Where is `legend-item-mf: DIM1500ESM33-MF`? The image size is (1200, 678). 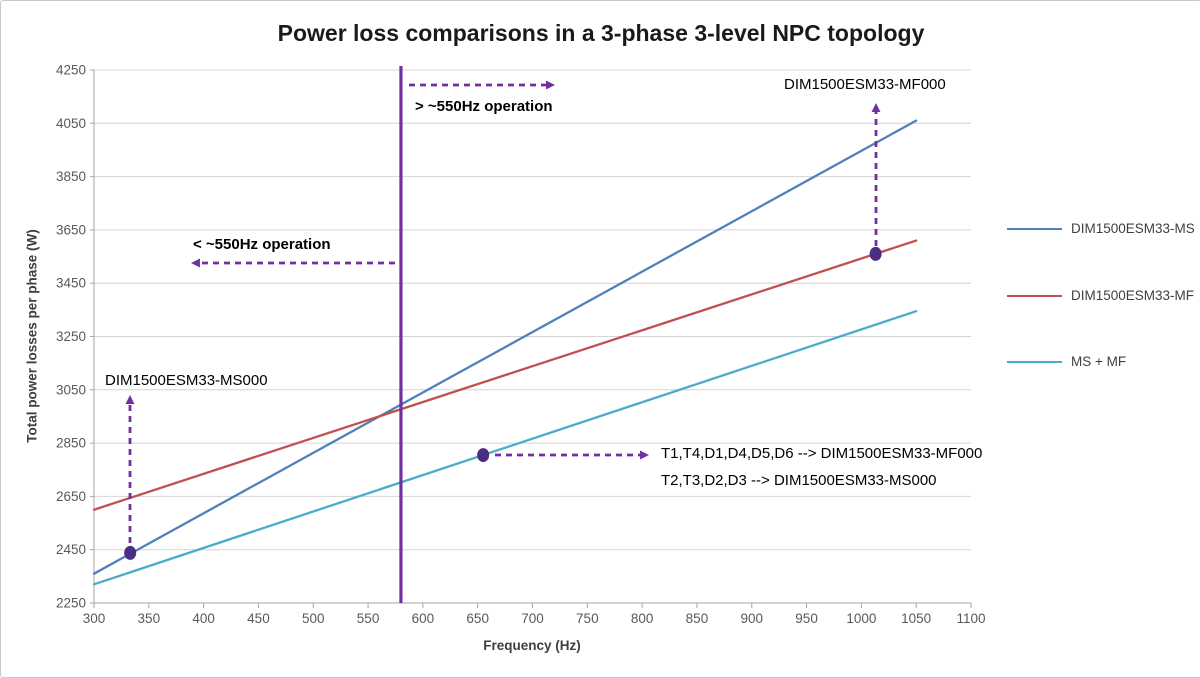
legend-item-mf: DIM1500ESM33-MF is located at coordinates (1100, 295).